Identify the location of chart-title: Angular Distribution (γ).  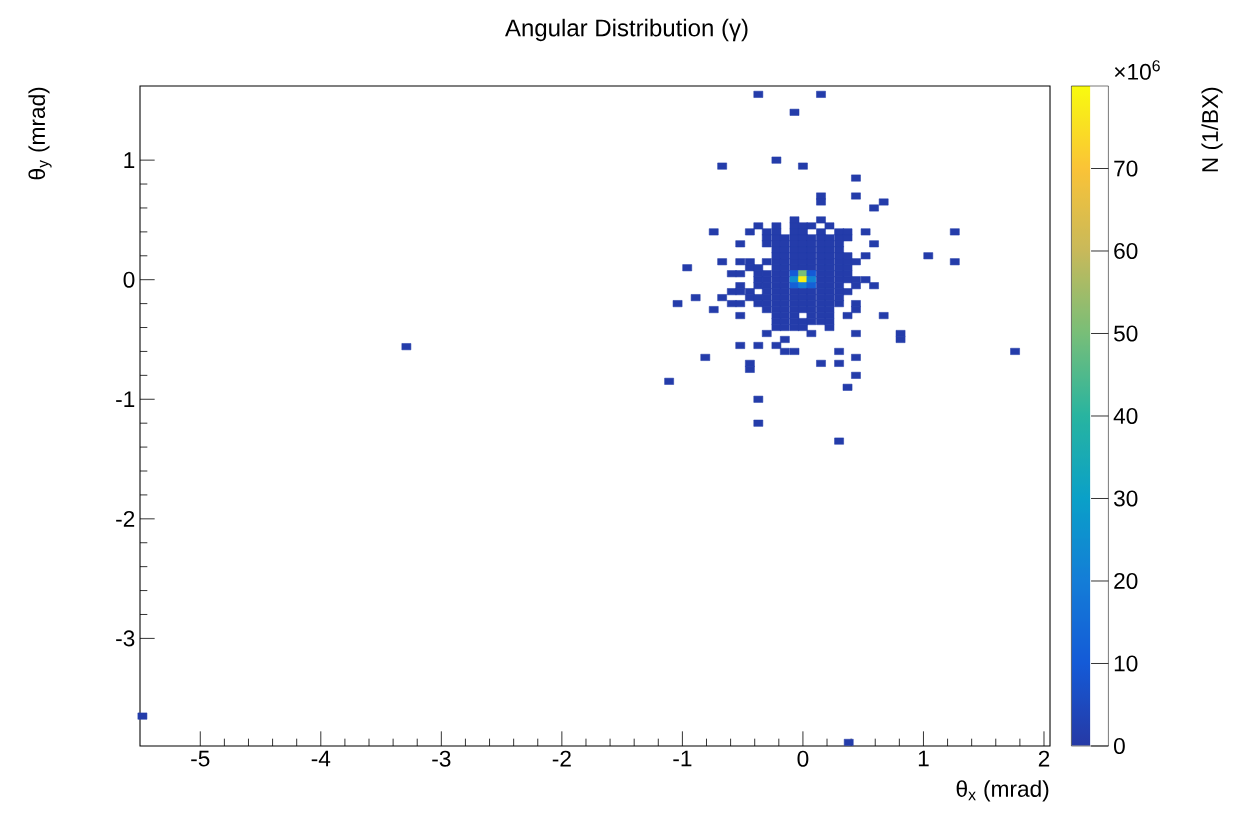
(626, 30).